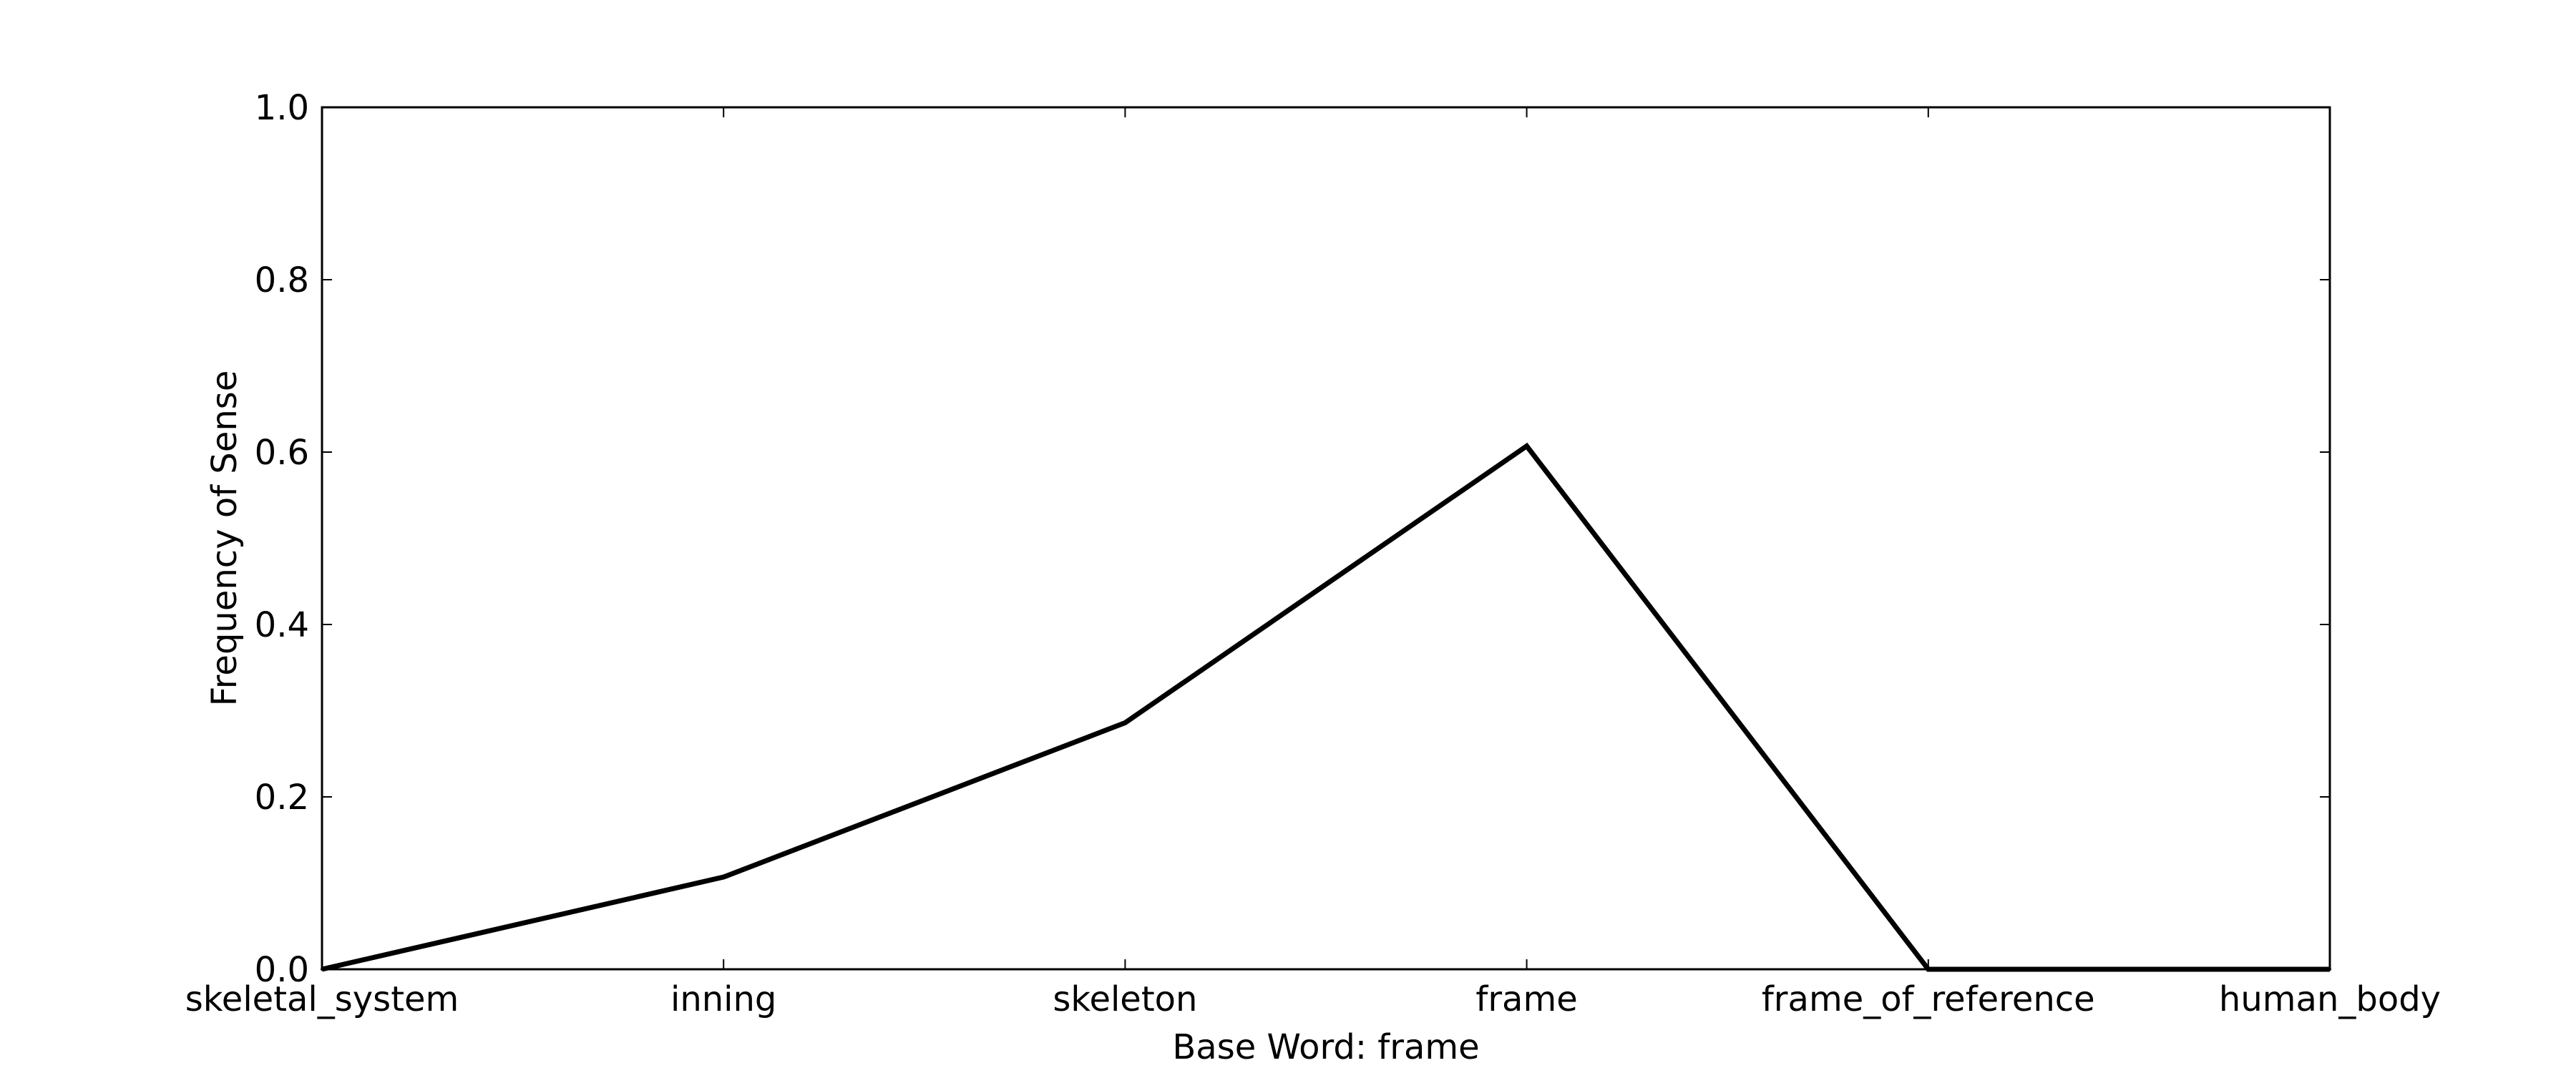 The width and height of the screenshot is (2576, 1073). I want to click on y-tick-label: 0.2, so click(282, 798).